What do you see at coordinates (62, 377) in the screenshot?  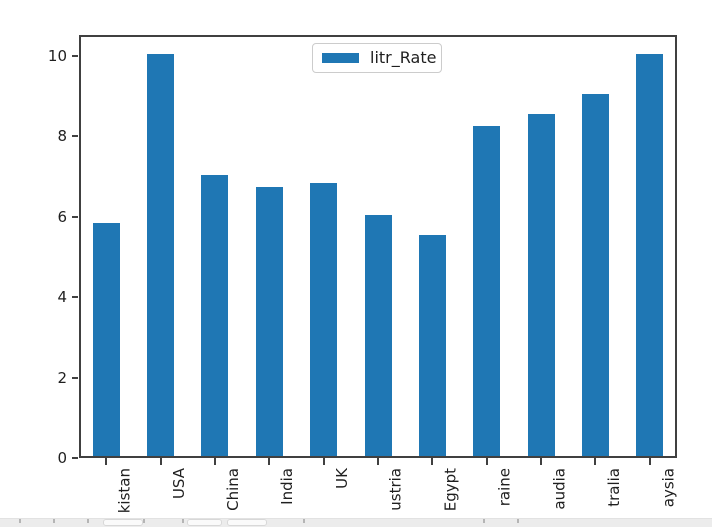 I see `y-tick-label: 2` at bounding box center [62, 377].